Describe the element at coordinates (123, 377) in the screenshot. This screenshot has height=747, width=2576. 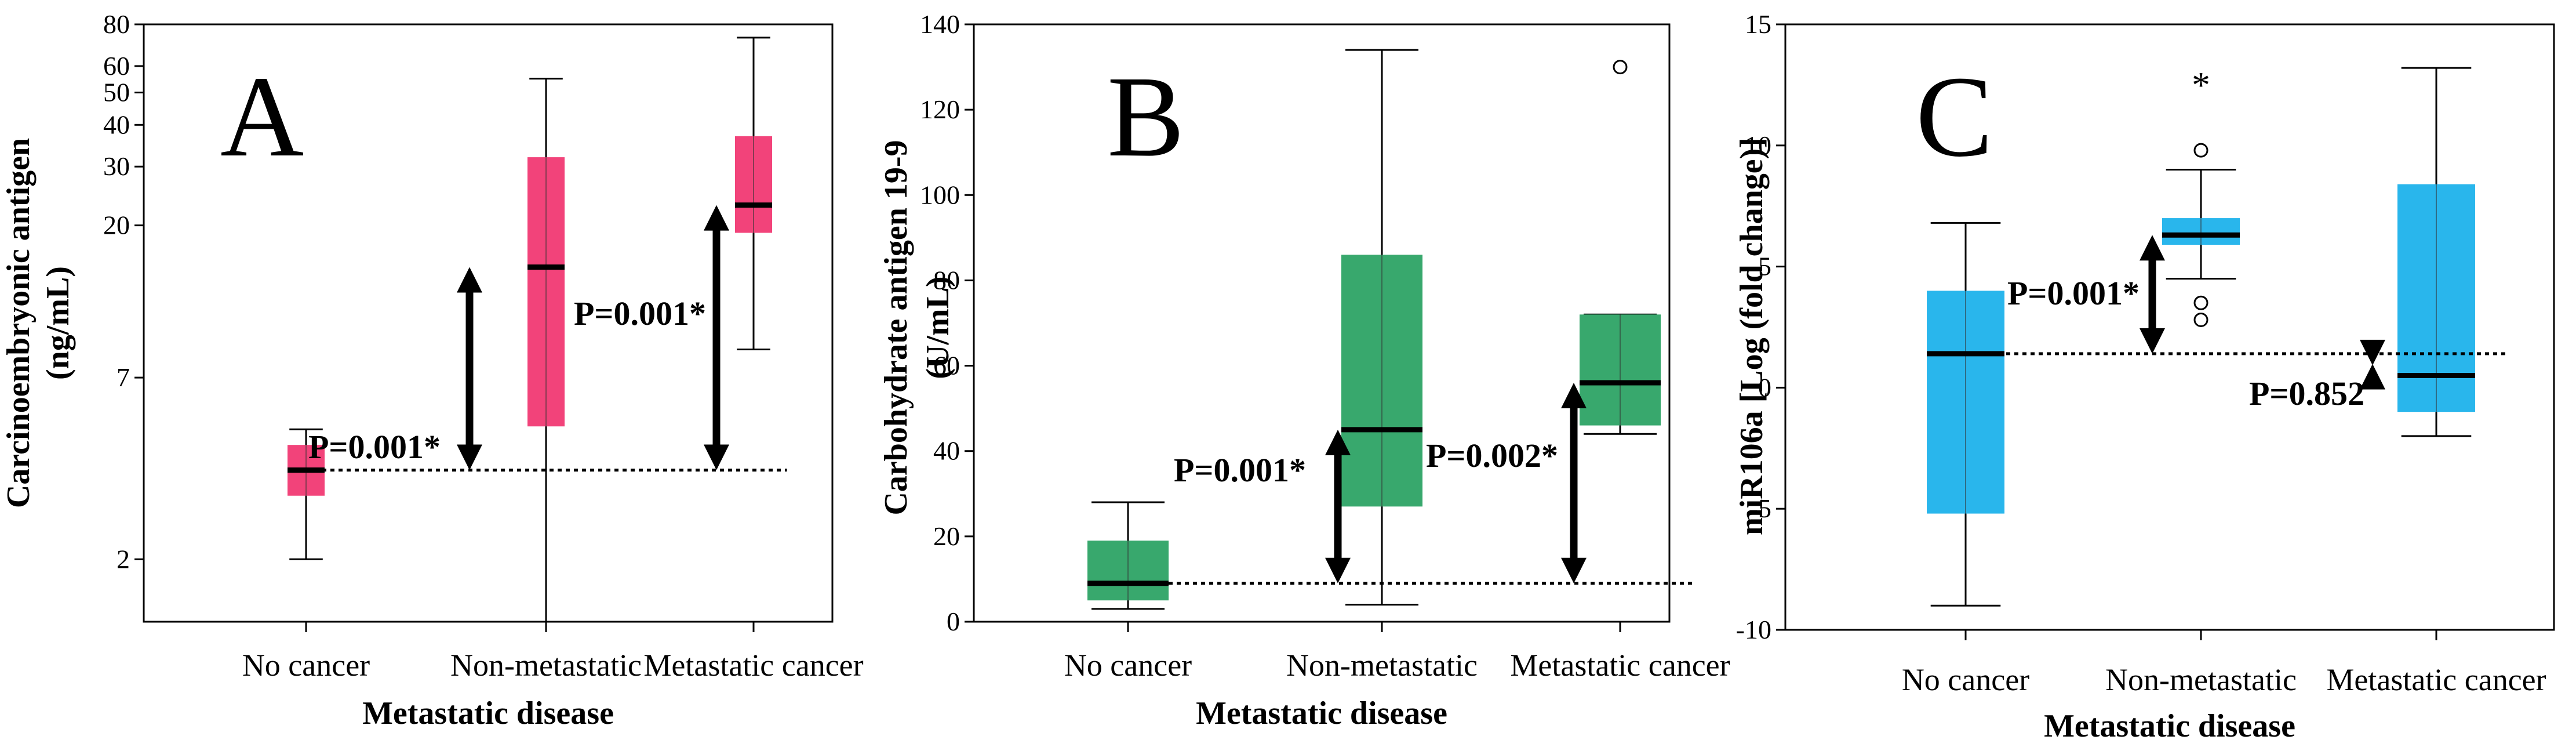
I see `y-tick-label: 7` at that location.